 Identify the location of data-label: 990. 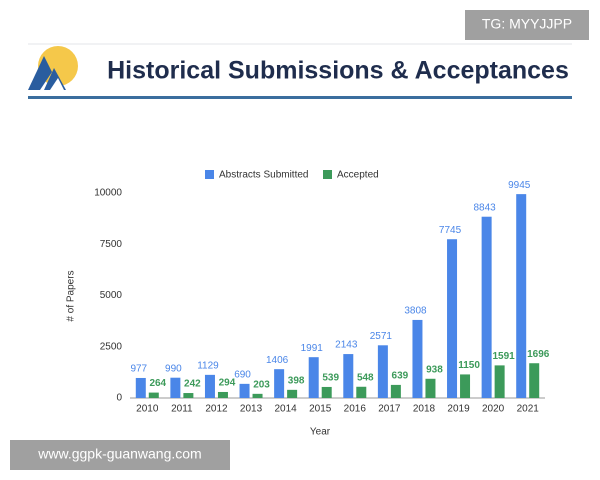
(173, 368).